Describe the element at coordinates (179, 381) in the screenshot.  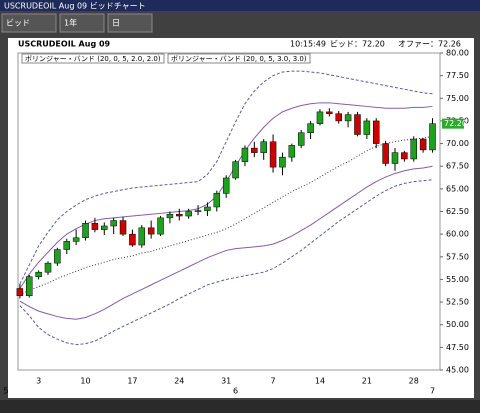
I see `x-tick-label: 24` at that location.